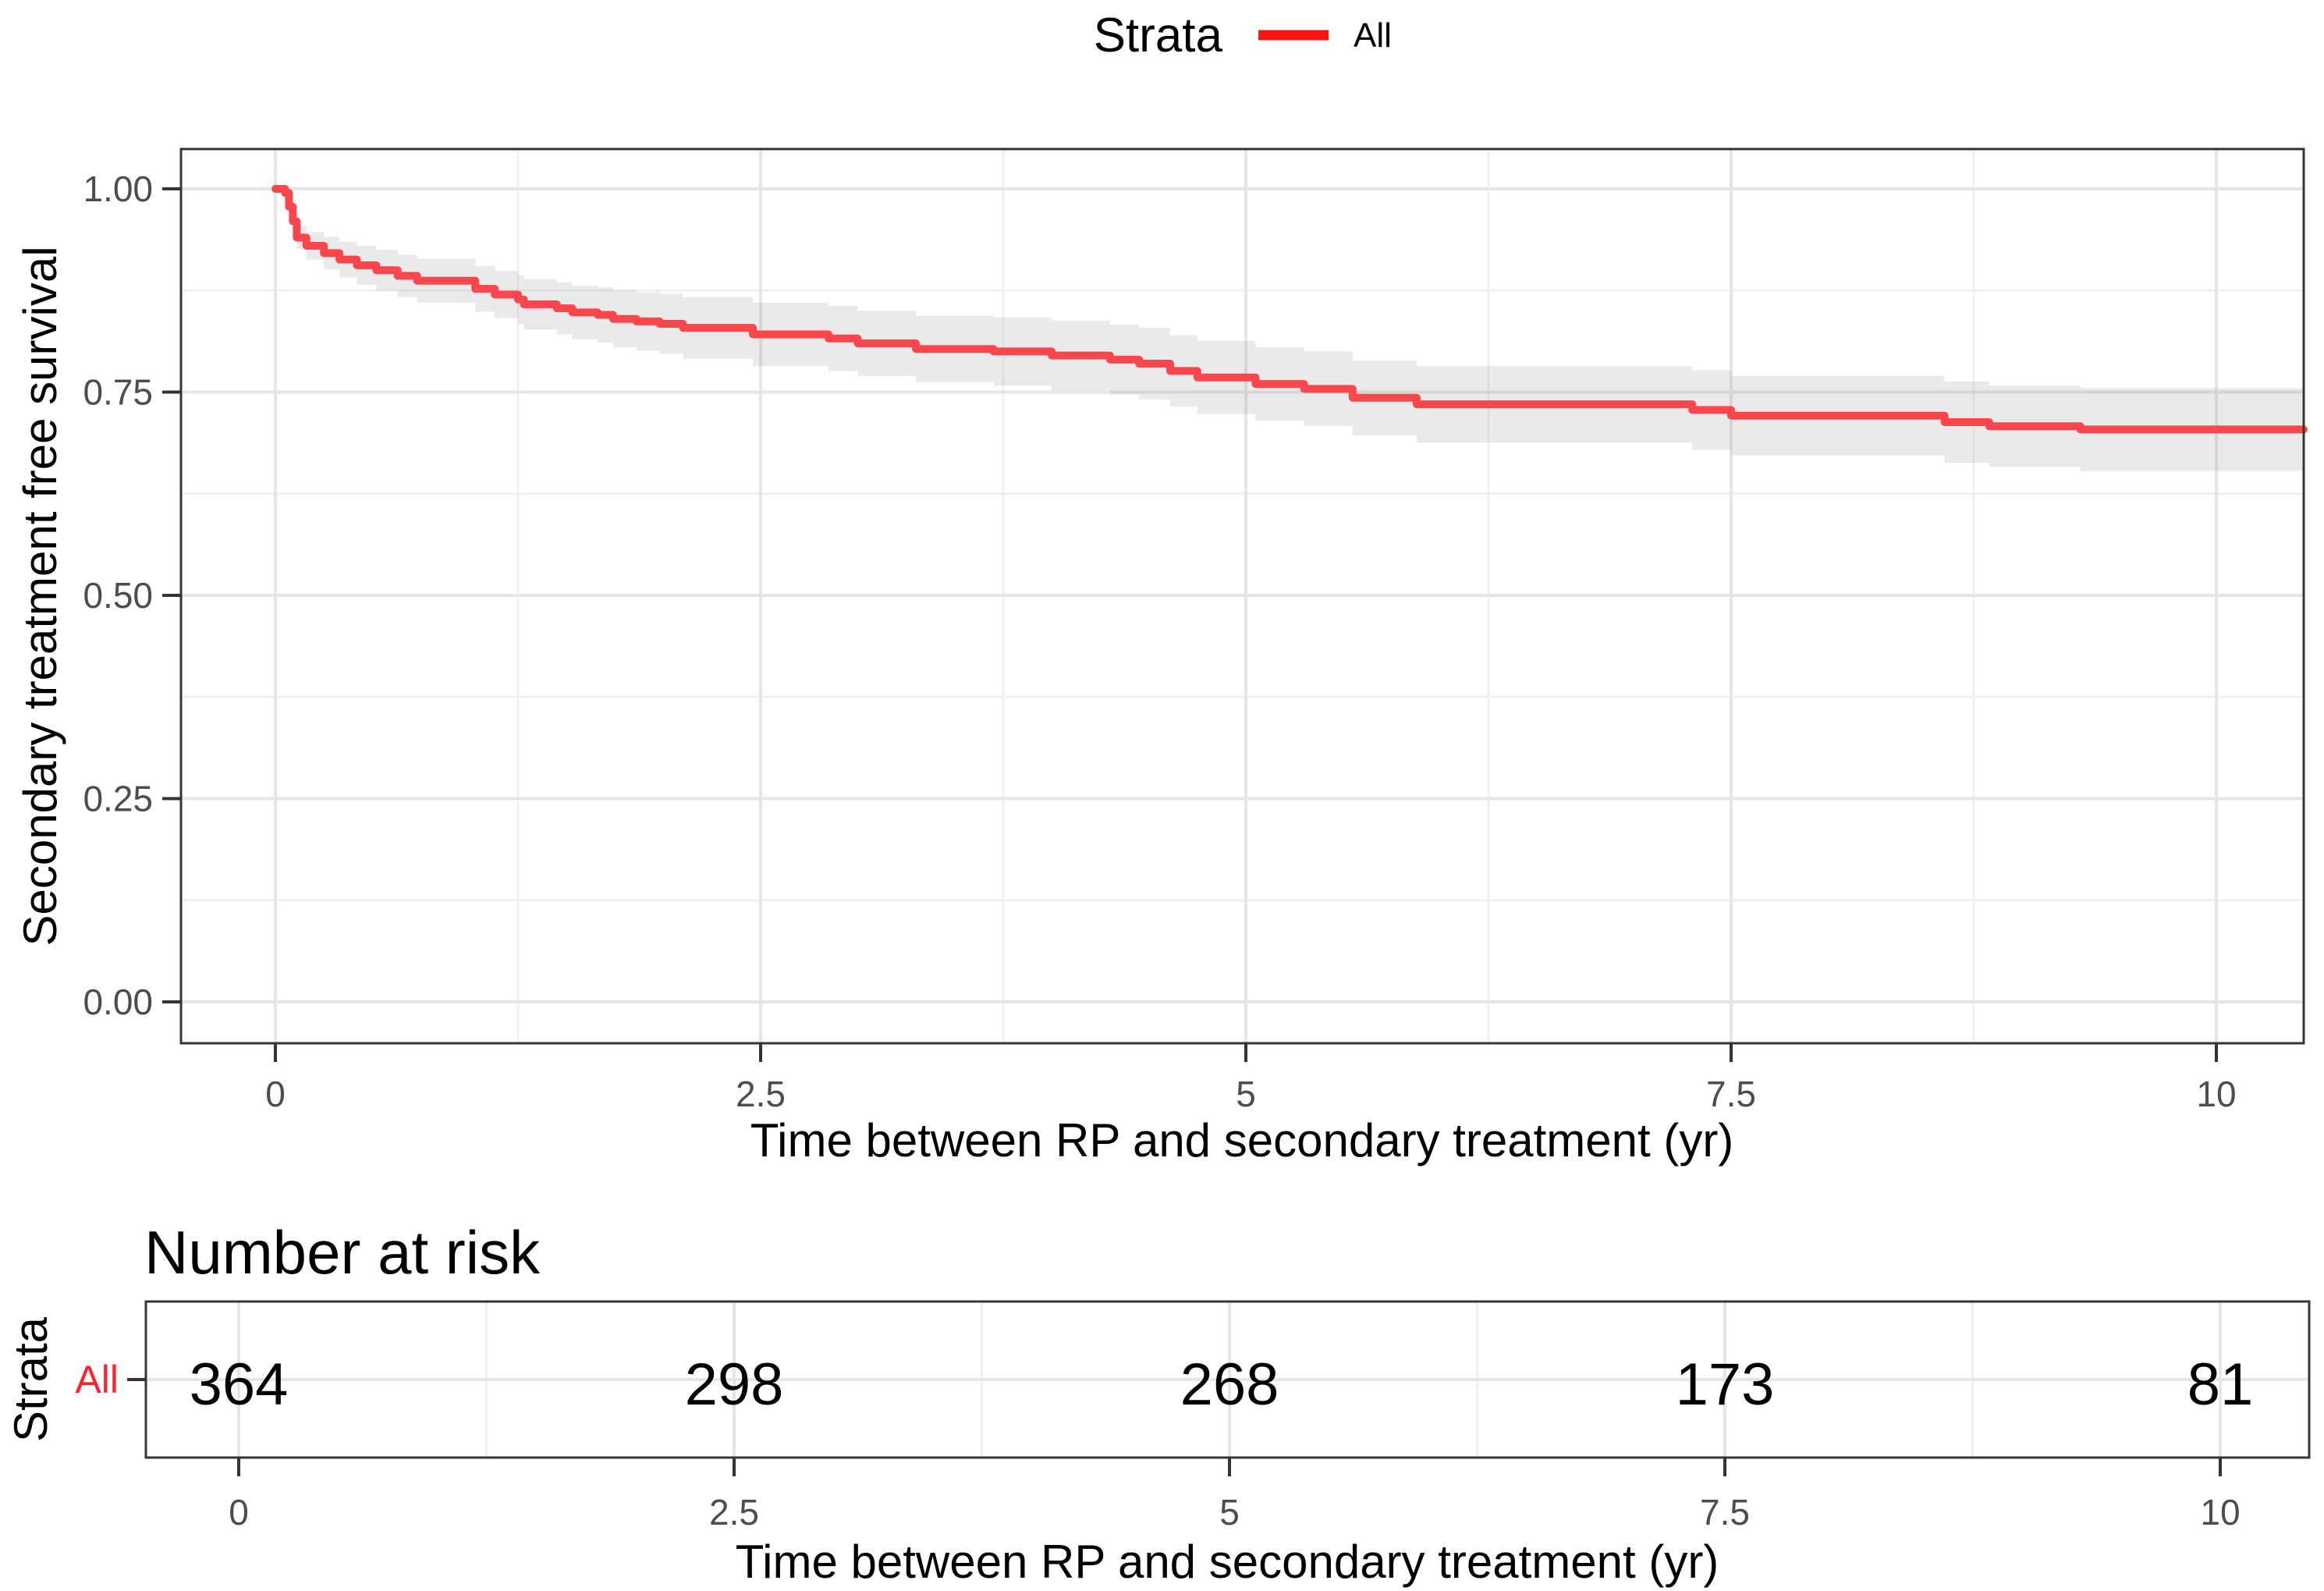  What do you see at coordinates (2220, 1512) in the screenshot?
I see `risk-x-tick-label: 10` at bounding box center [2220, 1512].